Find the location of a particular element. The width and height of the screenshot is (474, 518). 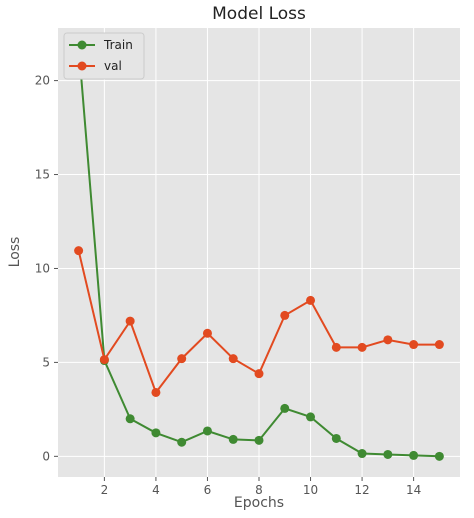

y-axis-ticks: 0 5 10 15 20 is located at coordinates (46, 268).